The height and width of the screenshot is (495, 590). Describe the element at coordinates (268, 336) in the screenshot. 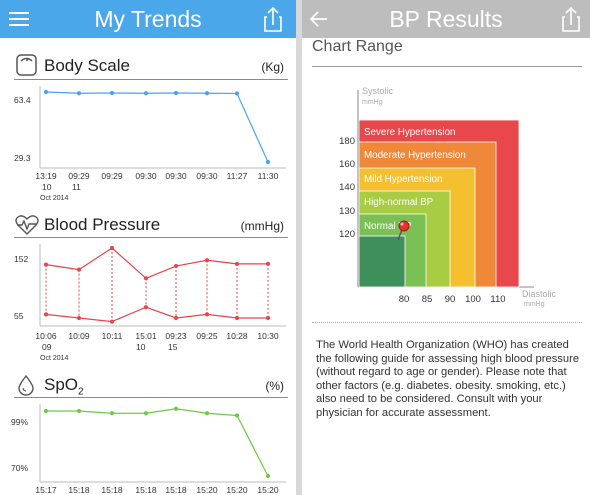

I see `blood-pressure-time-label: 10:30` at that location.